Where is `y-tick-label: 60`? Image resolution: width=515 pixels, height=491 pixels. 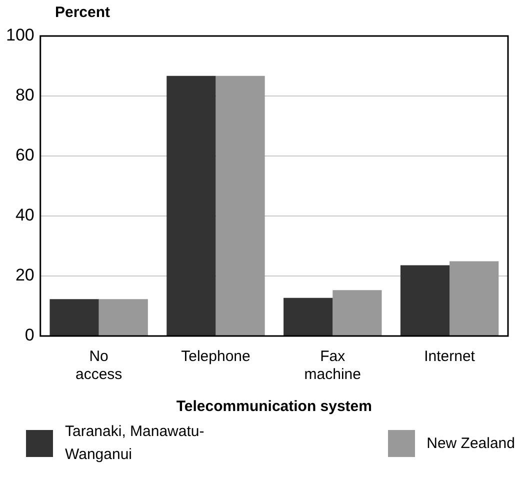
y-tick-label: 60 is located at coordinates (24, 155).